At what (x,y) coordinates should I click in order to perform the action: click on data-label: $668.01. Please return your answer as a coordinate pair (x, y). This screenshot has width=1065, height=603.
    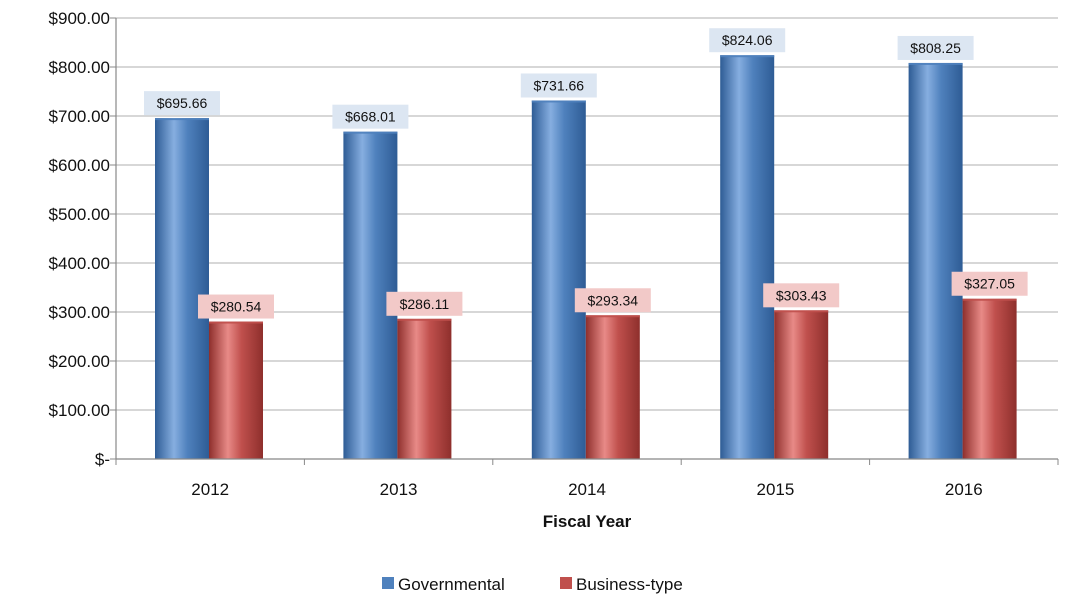
    Looking at the image, I should click on (370, 117).